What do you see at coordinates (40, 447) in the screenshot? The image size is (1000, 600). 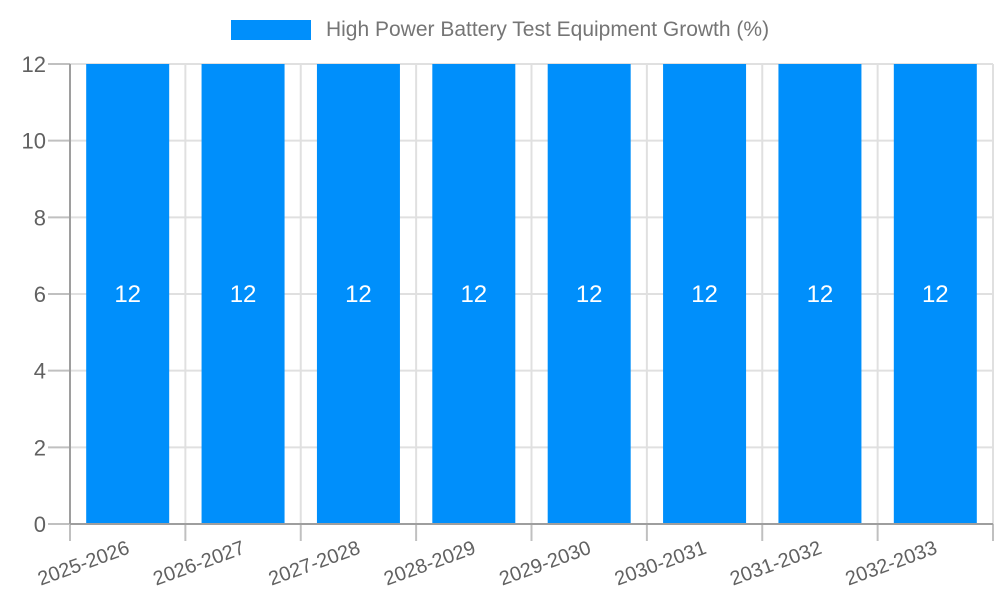 I see `y-axis-label: 2` at bounding box center [40, 447].